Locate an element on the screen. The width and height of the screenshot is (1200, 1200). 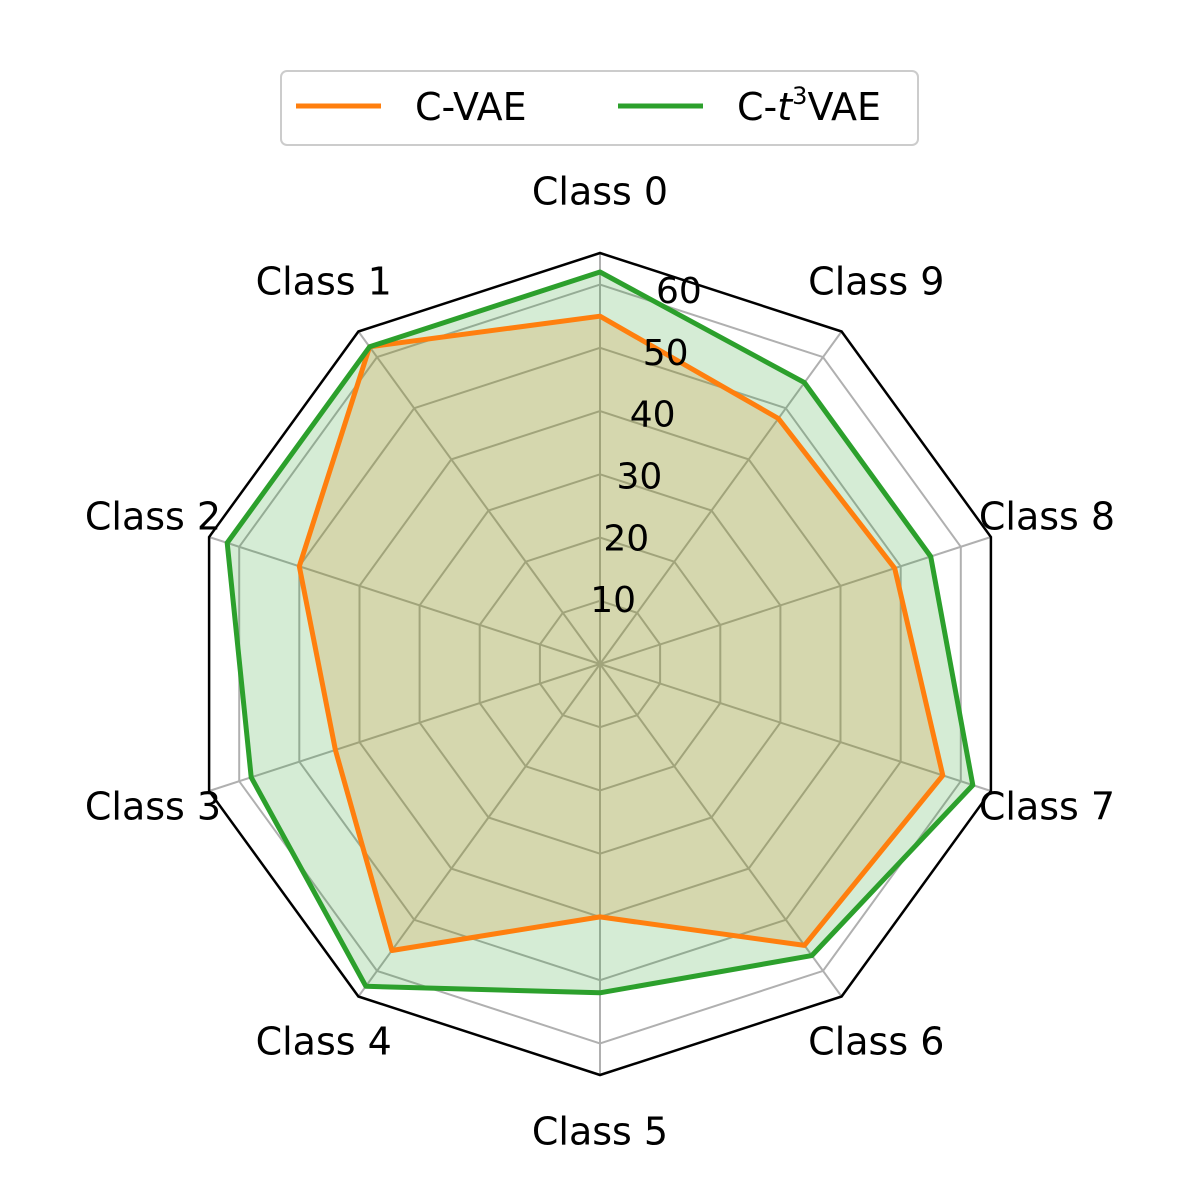
radial-tick-label: 50 is located at coordinates (666, 353).